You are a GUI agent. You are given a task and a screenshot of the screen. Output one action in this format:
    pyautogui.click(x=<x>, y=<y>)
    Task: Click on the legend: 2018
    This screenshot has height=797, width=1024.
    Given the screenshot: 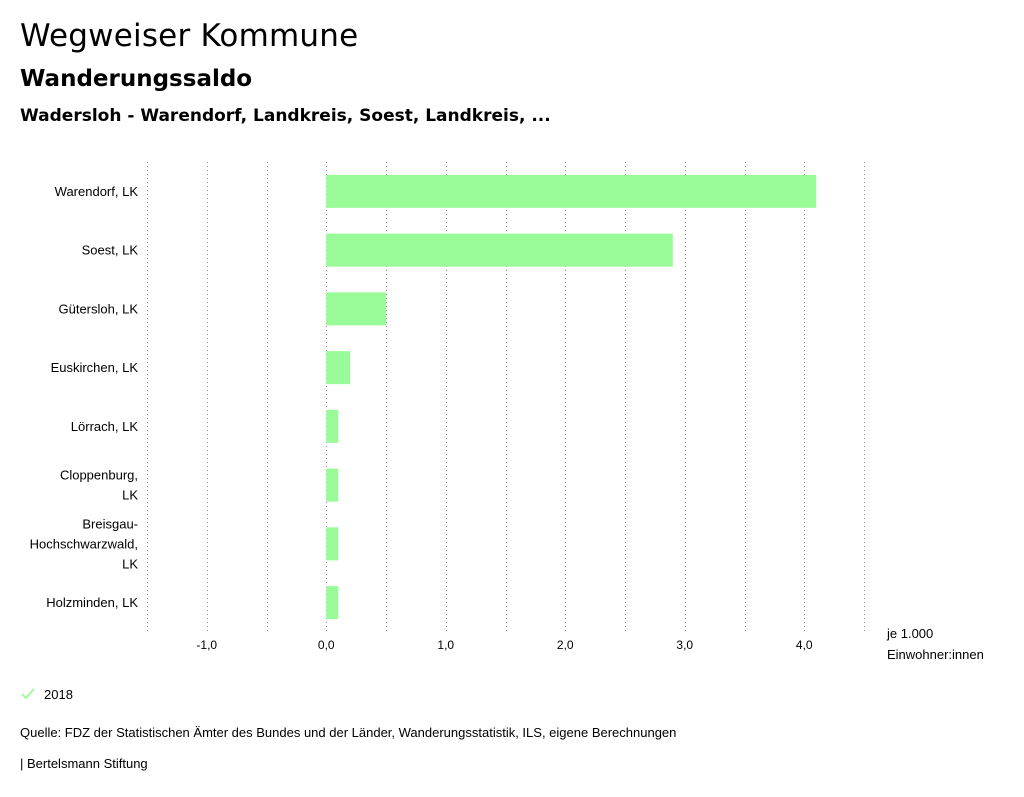 What is the action you would take?
    pyautogui.click(x=46, y=694)
    